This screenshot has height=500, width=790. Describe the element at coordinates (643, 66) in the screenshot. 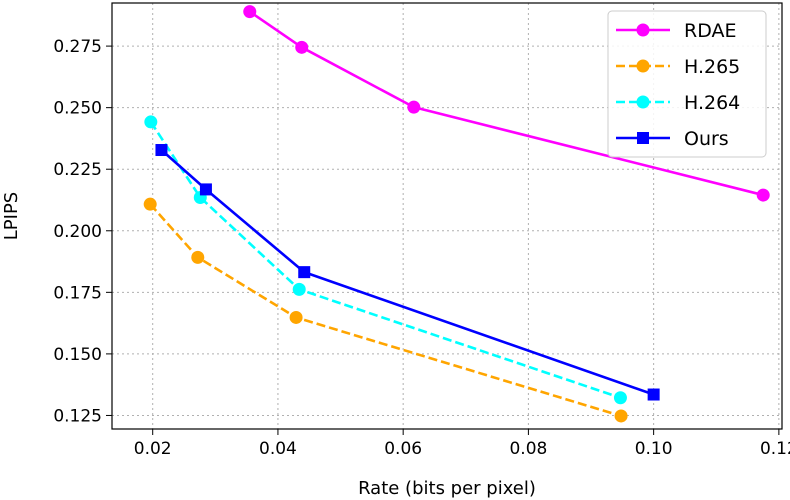

I see `legend-marker-h265` at that location.